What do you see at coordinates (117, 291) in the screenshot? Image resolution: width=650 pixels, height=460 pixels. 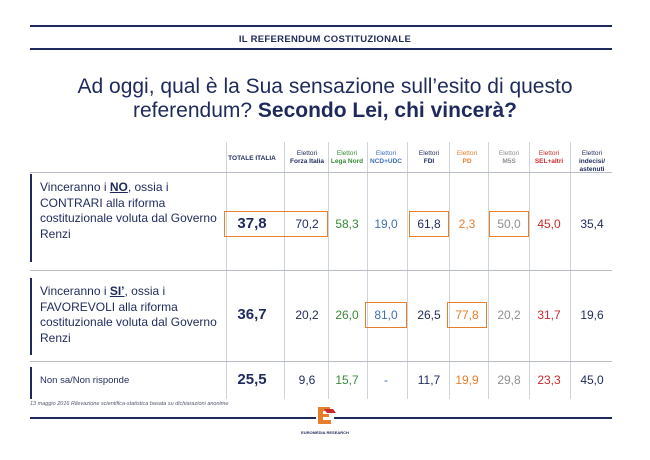 I see `row-label-key: SI’` at bounding box center [117, 291].